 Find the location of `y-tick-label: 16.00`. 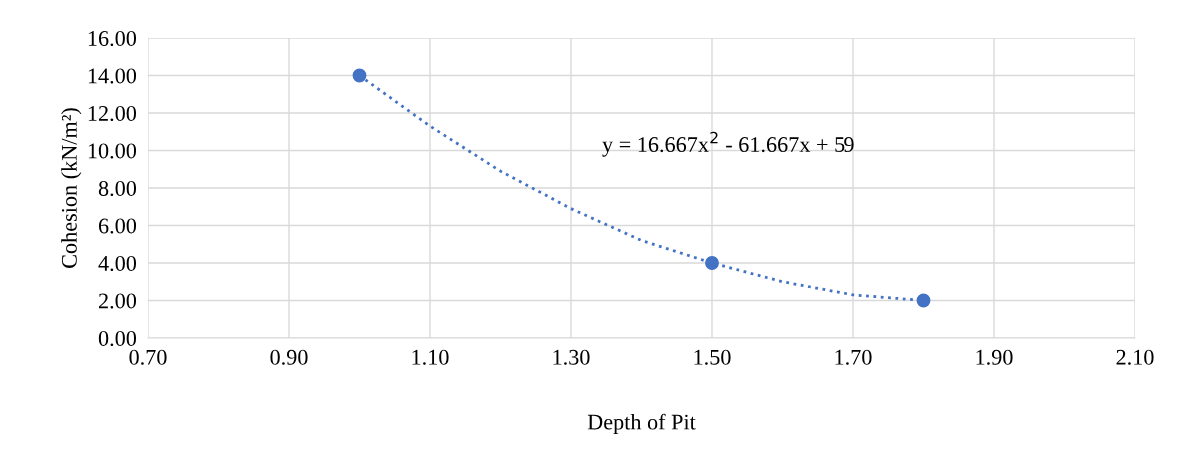

y-tick-label: 16.00 is located at coordinates (112, 38).